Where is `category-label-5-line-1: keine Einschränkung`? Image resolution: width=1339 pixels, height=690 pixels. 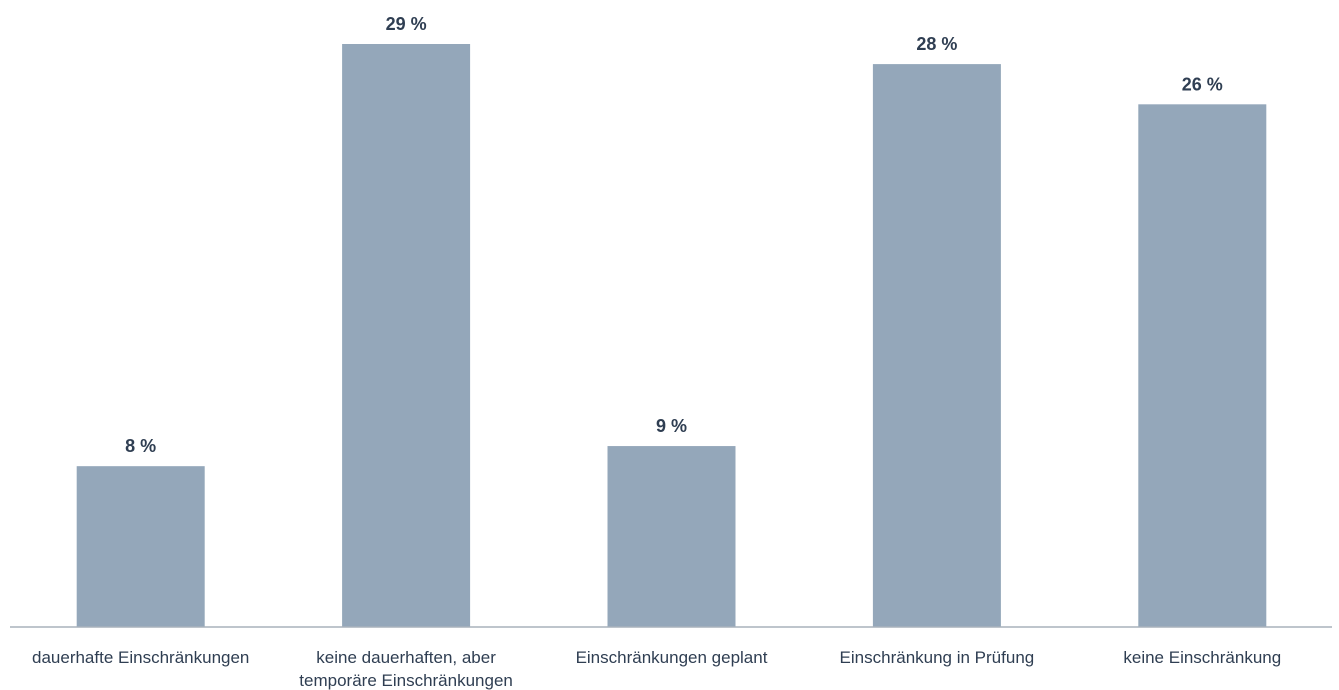 category-label-5-line-1: keine Einschränkung is located at coordinates (1202, 657).